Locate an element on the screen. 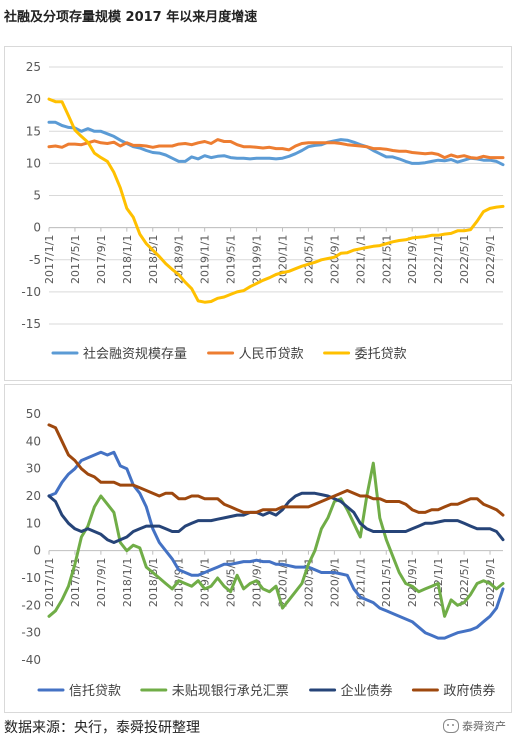 Image resolution: width=514 pixels, height=741 pixels. legend-label: 社会融资规模存量 is located at coordinates (135, 354).